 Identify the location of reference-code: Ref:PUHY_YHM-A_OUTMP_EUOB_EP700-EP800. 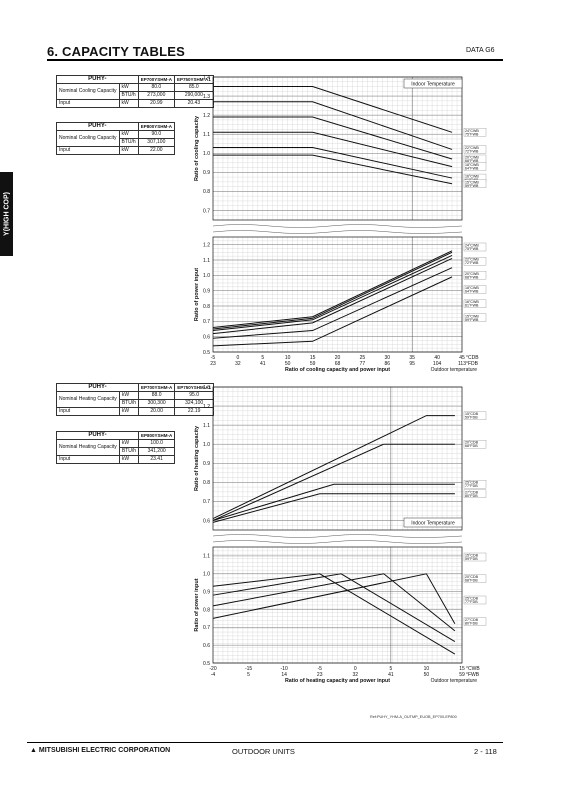
(413, 717).